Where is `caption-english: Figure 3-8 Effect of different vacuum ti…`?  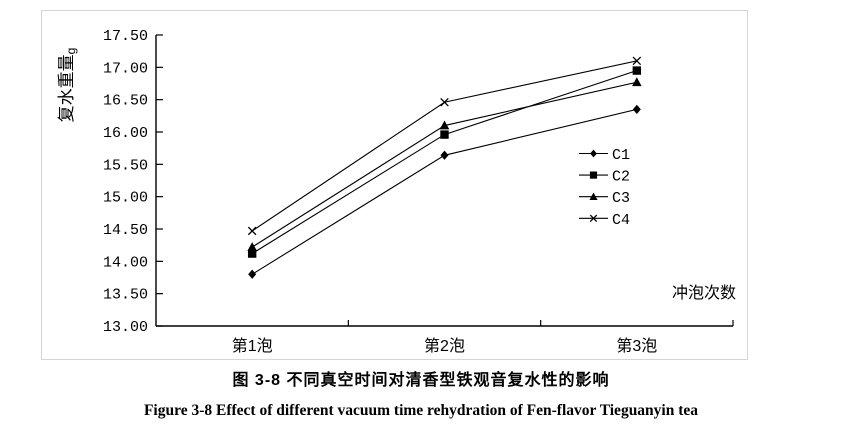
caption-english: Figure 3-8 Effect of different vacuum ti… is located at coordinates (421, 410).